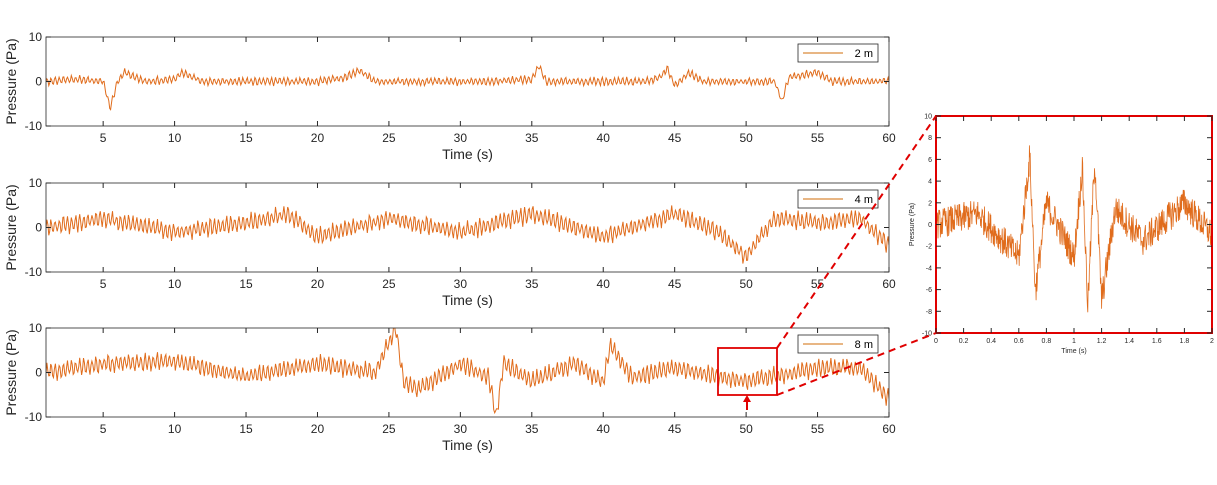 The width and height of the screenshot is (1217, 485). I want to click on y-tick-label: -4, so click(929, 268).